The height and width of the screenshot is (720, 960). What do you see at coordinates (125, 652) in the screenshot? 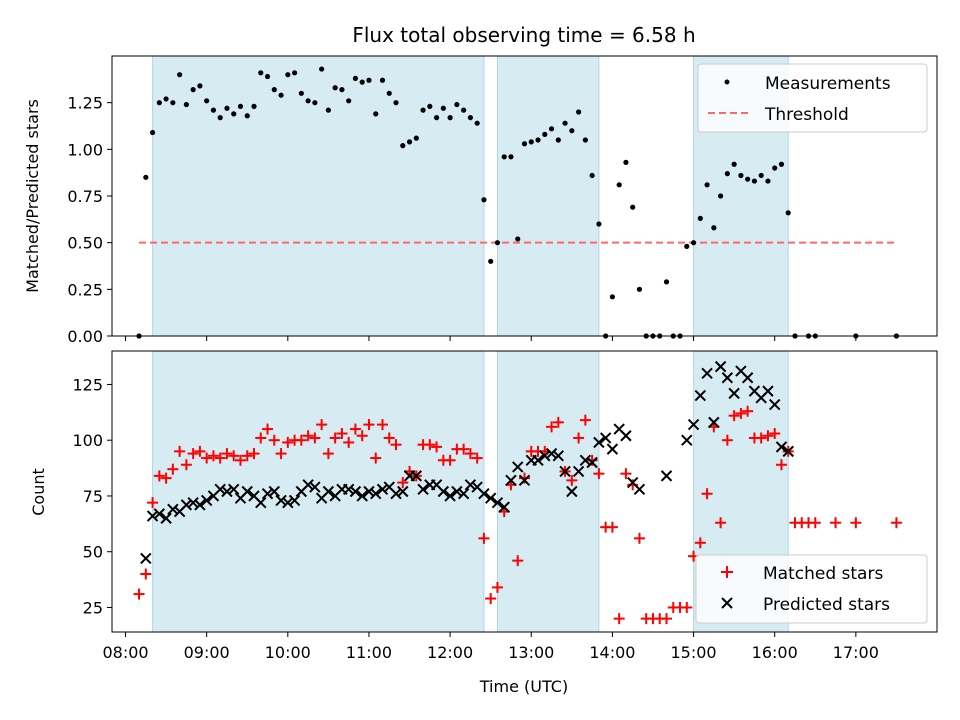
I see `bottom-x-tick-label: 08:00` at bounding box center [125, 652].